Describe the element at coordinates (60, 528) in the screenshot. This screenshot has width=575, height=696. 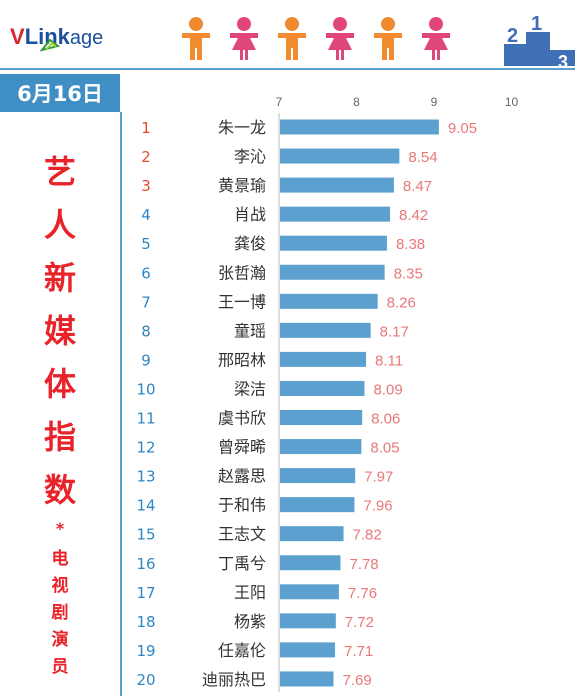
I see `title-star: *` at that location.